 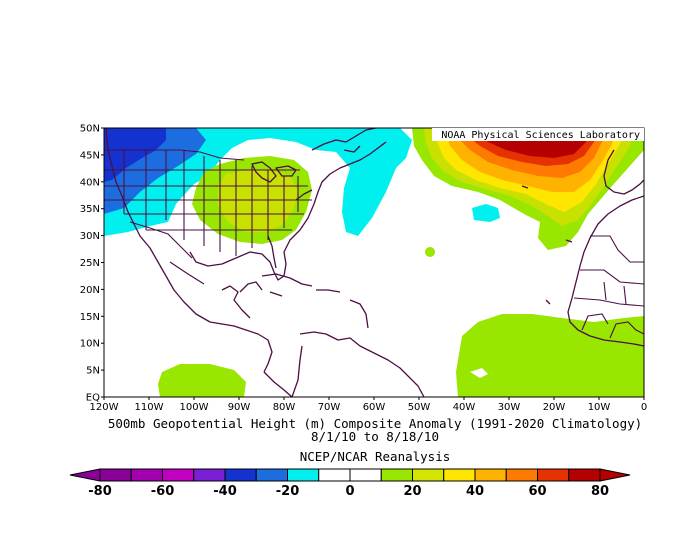 What do you see at coordinates (90, 317) in the screenshot?
I see `lat-label: 15N` at bounding box center [90, 317].